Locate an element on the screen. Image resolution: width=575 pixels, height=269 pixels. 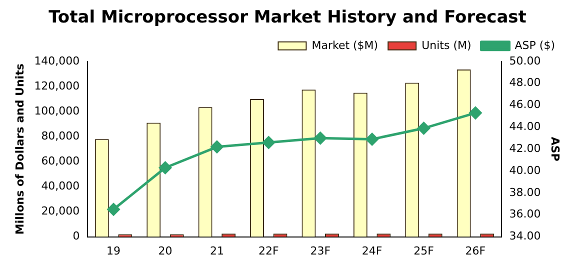
x-tick-label: 23F is located at coordinates (320, 251).